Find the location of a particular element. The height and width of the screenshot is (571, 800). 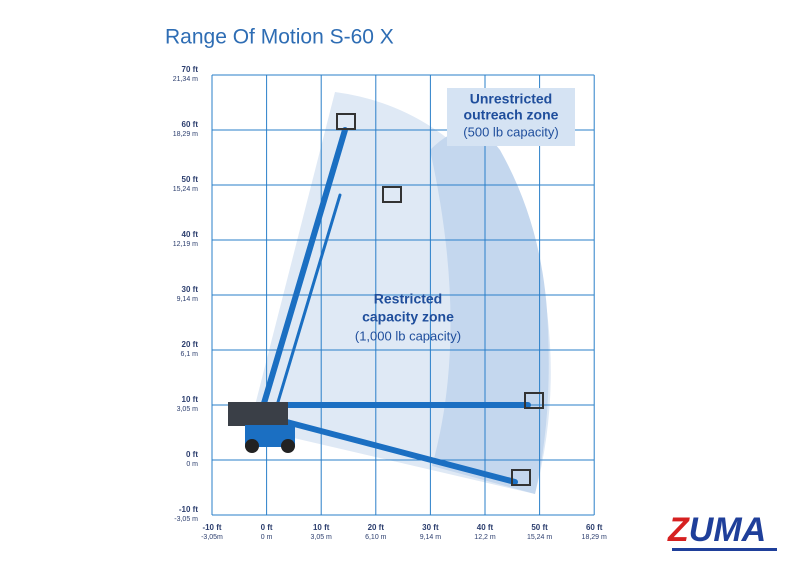

y-label-m: 21,34 m is located at coordinates (185, 79).